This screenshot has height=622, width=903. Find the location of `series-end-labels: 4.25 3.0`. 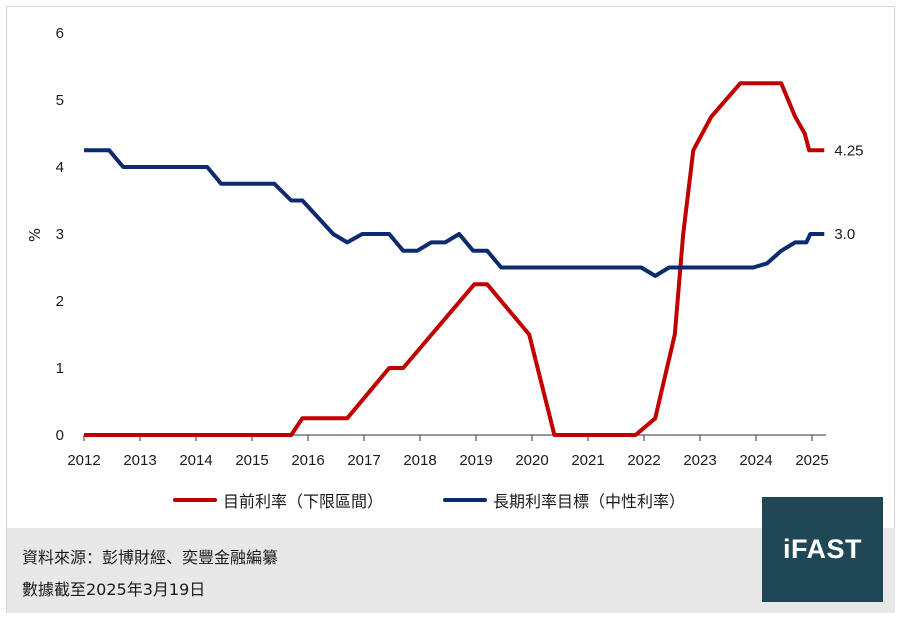

series-end-labels: 4.25 3.0 is located at coordinates (848, 192).